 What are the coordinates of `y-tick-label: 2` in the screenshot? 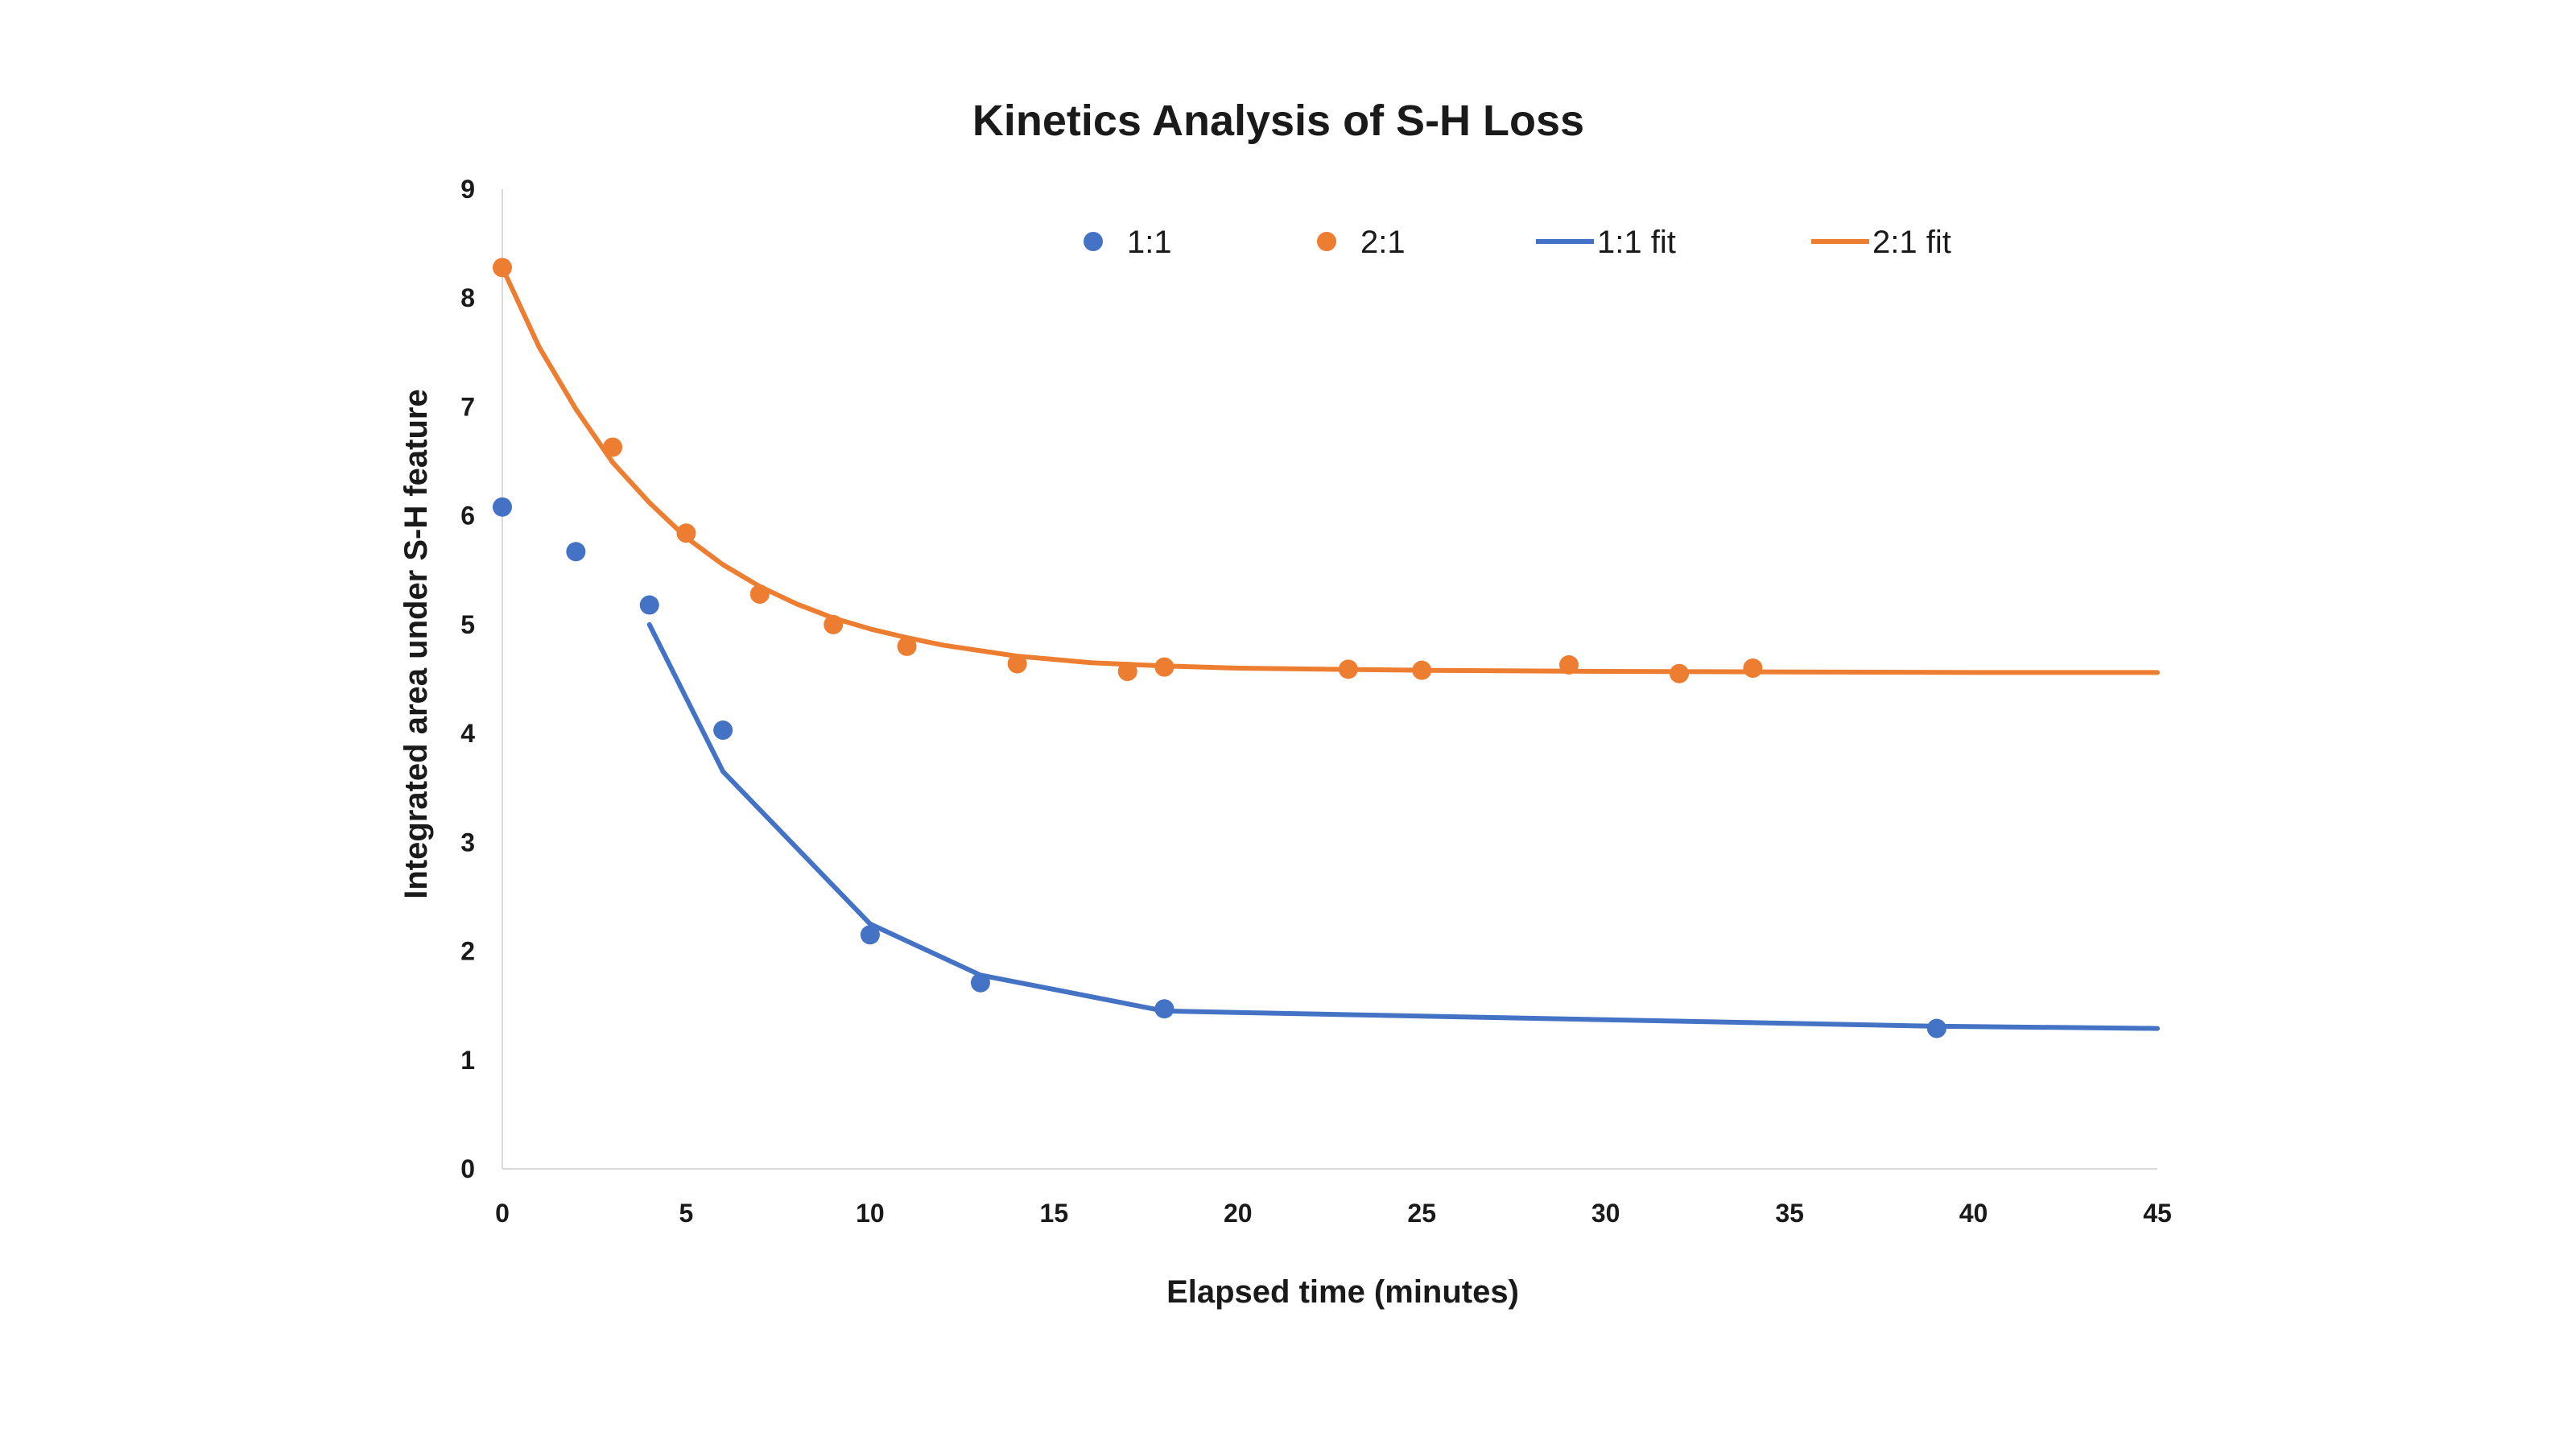 It's located at (467, 951).